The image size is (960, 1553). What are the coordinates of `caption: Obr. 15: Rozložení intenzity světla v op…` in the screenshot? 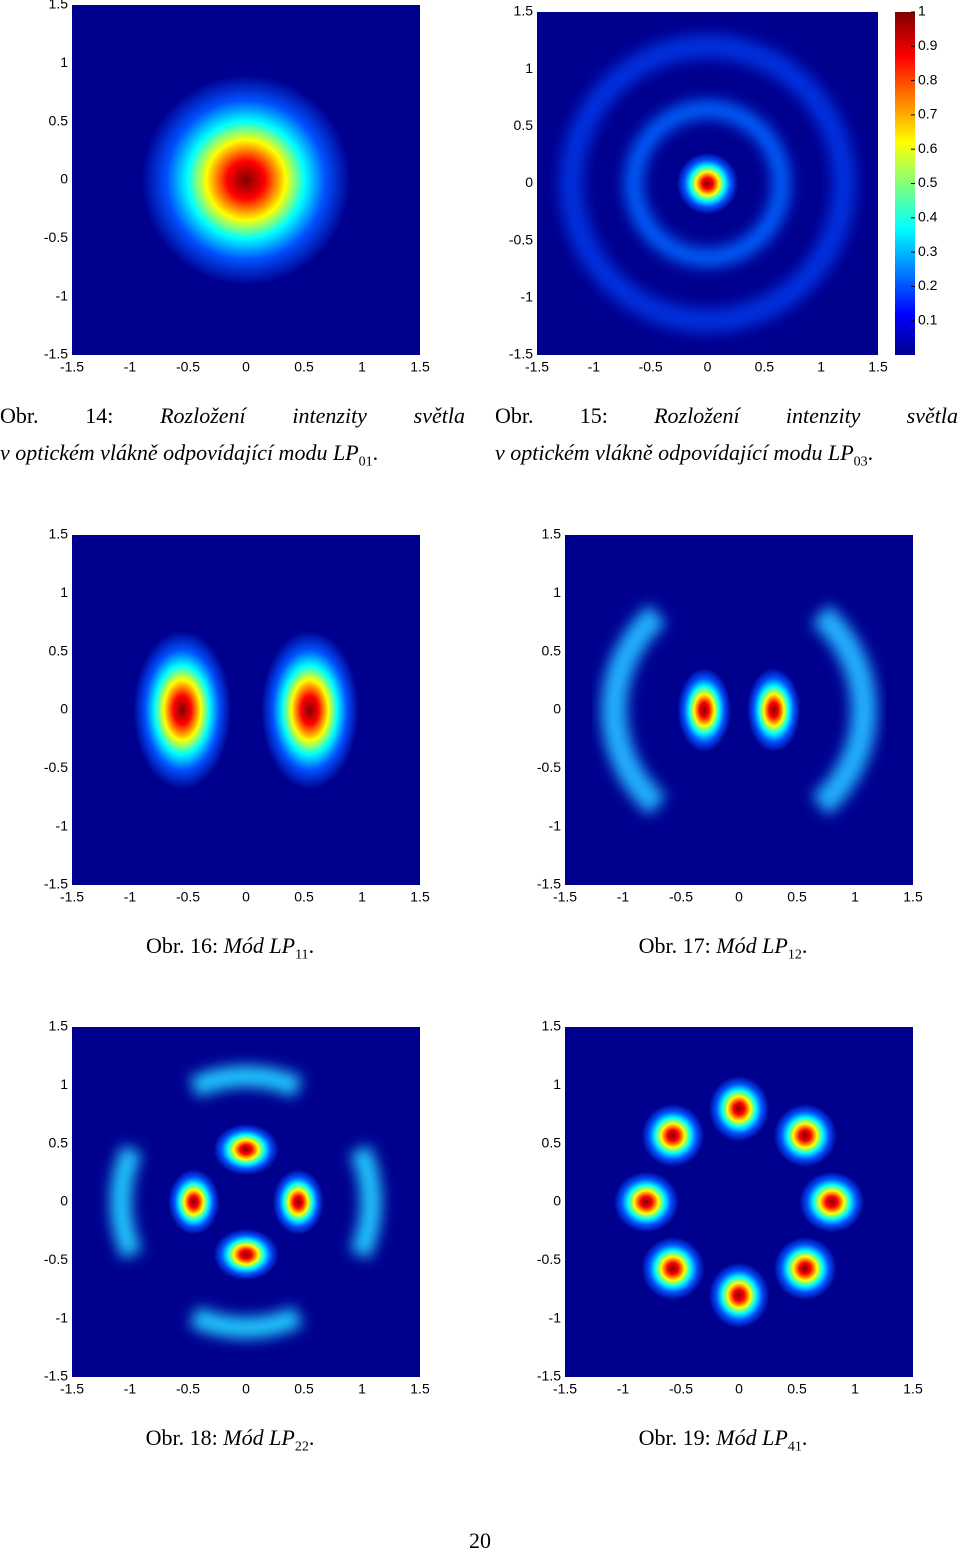 It's located at (726, 438).